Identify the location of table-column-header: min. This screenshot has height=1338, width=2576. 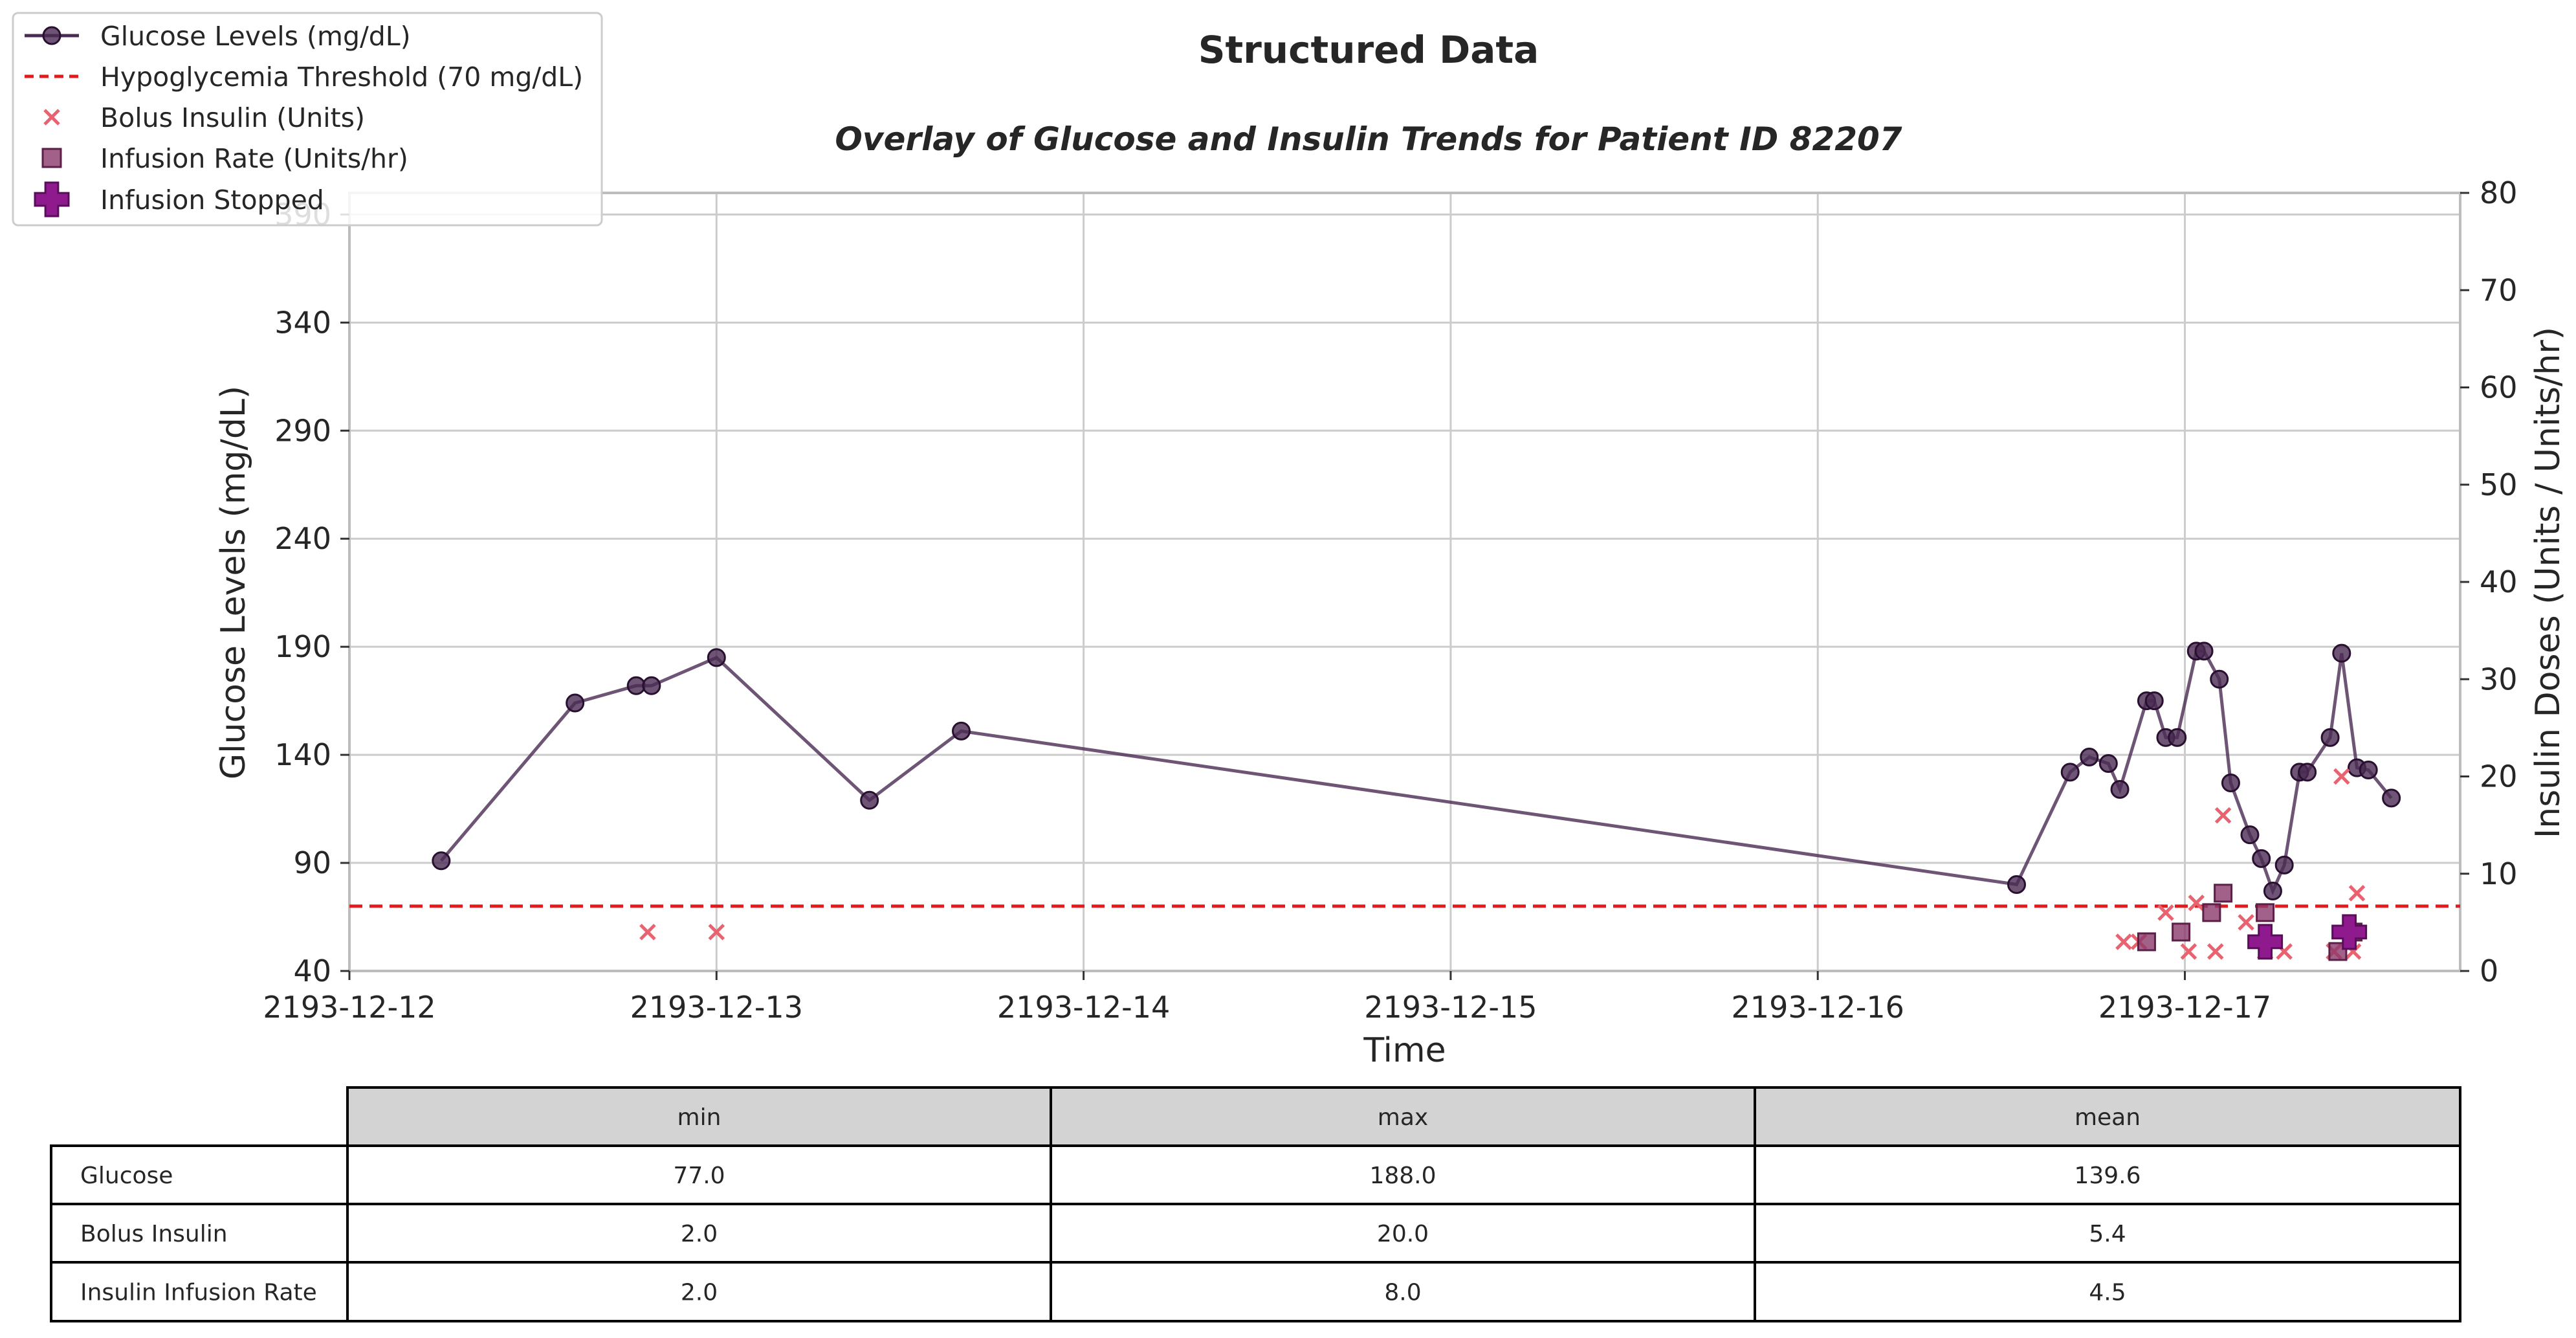
(699, 1117).